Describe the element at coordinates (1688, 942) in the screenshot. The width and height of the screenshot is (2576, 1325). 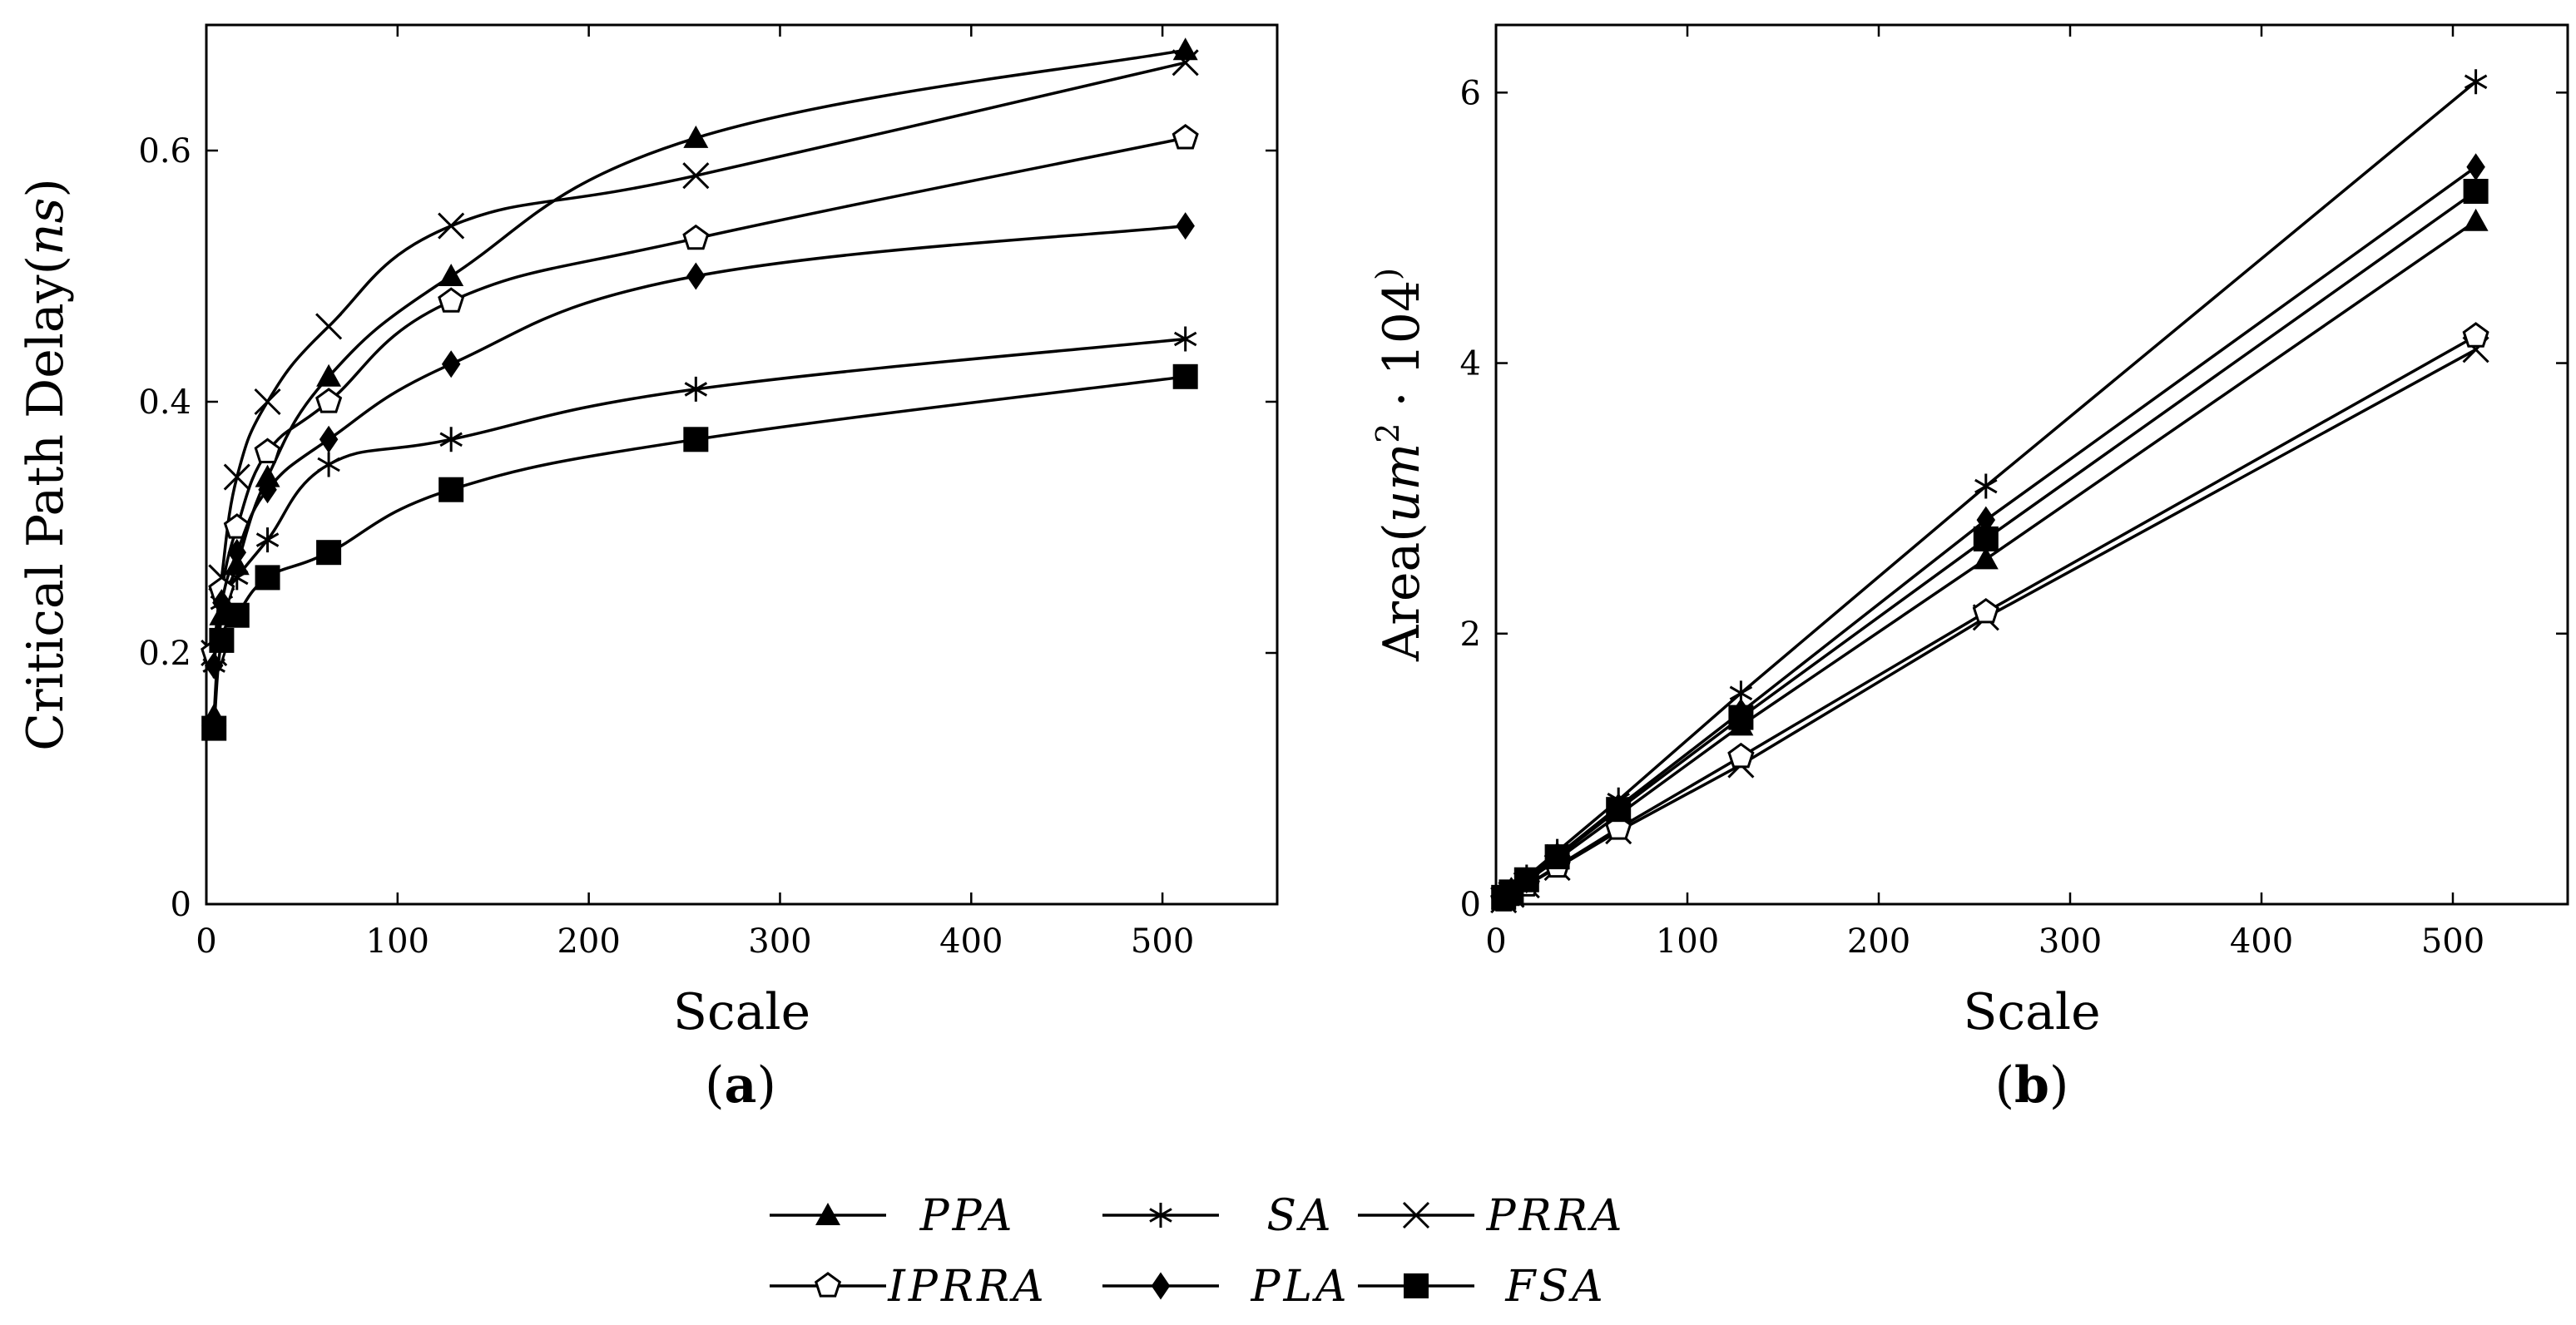
I see `b-x-tick-label: 100` at that location.